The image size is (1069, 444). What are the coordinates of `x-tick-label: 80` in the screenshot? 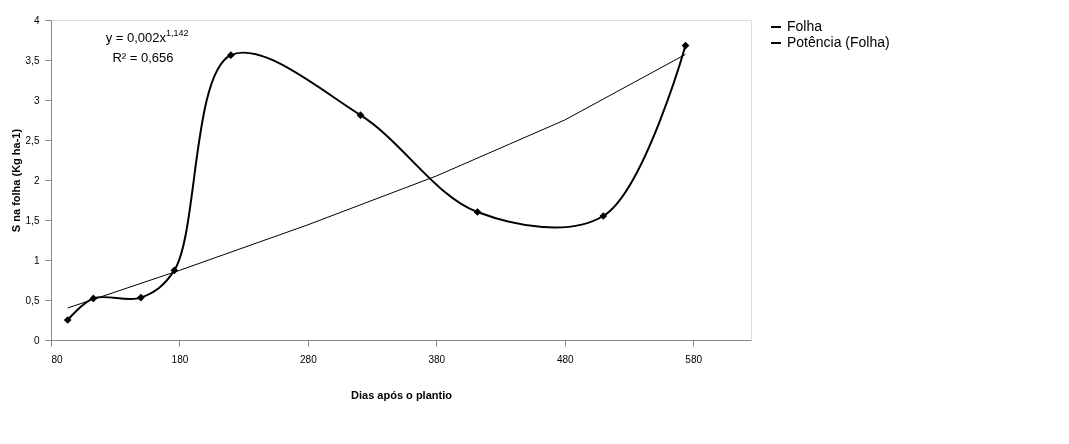 It's located at (57, 359).